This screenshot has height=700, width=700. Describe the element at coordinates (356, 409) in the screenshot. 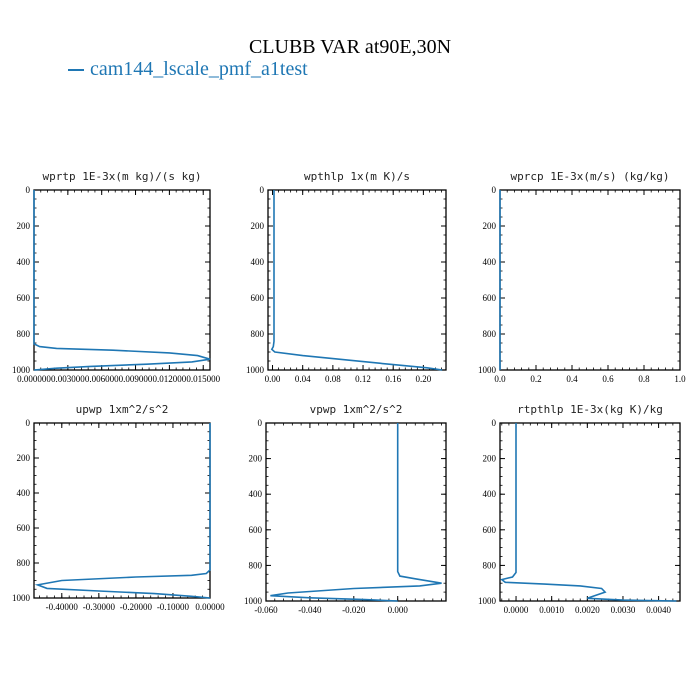

I see `vpwp-title: vpwp 1xm^2/s^2` at that location.